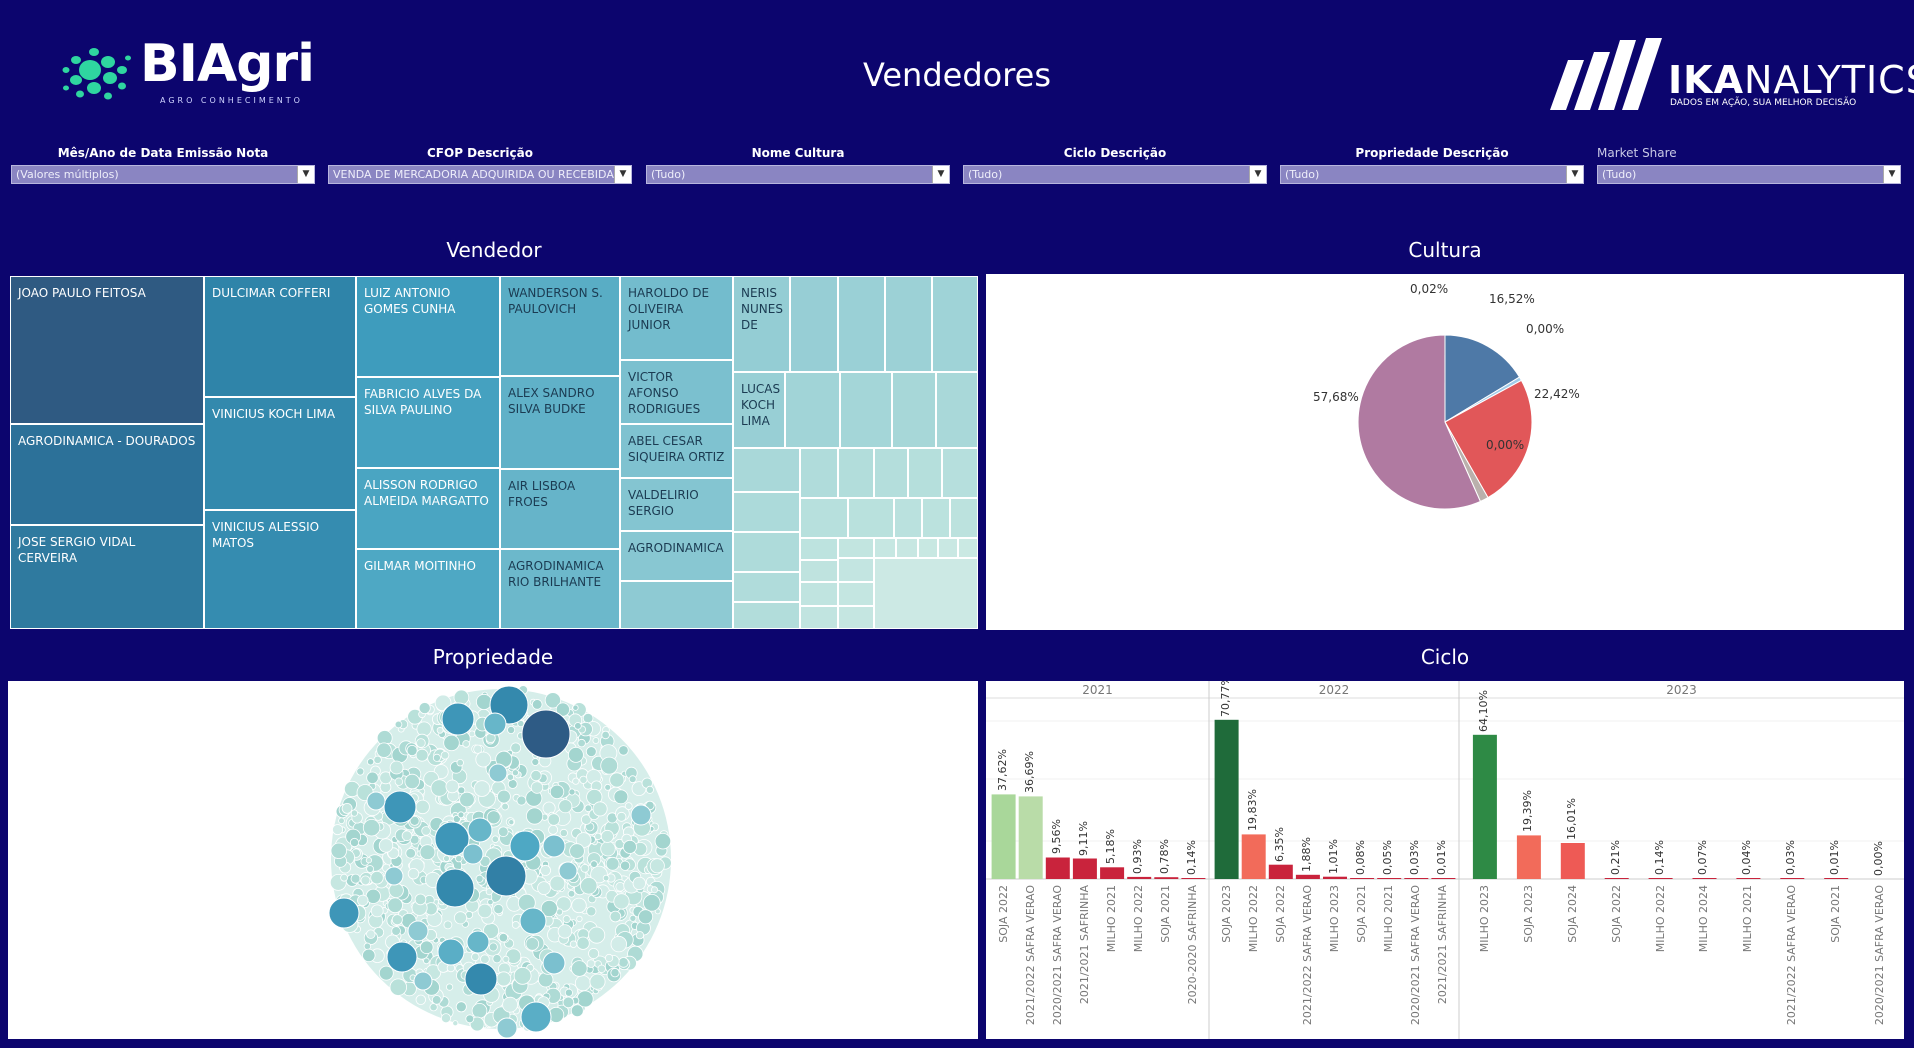 This screenshot has height=1048, width=1914. Describe the element at coordinates (280, 336) in the screenshot. I see `treemap-cell: DULCIMAR COFFERI` at that location.